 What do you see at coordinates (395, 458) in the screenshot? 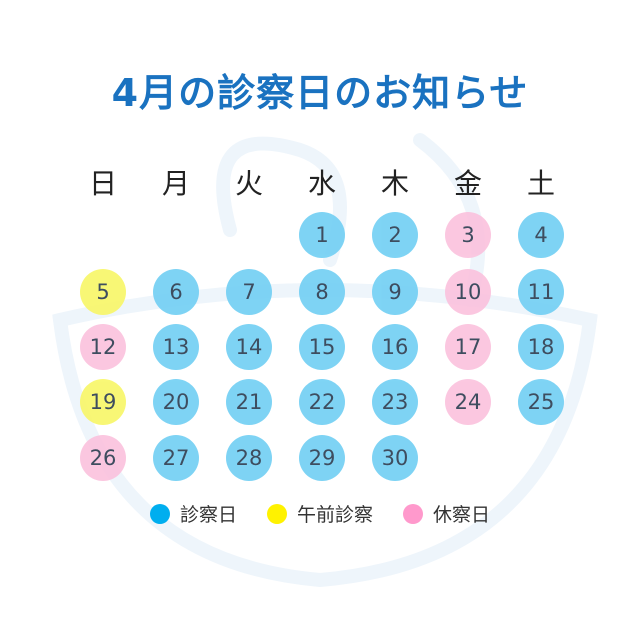
I see `calendar-day-open: 30` at bounding box center [395, 458].